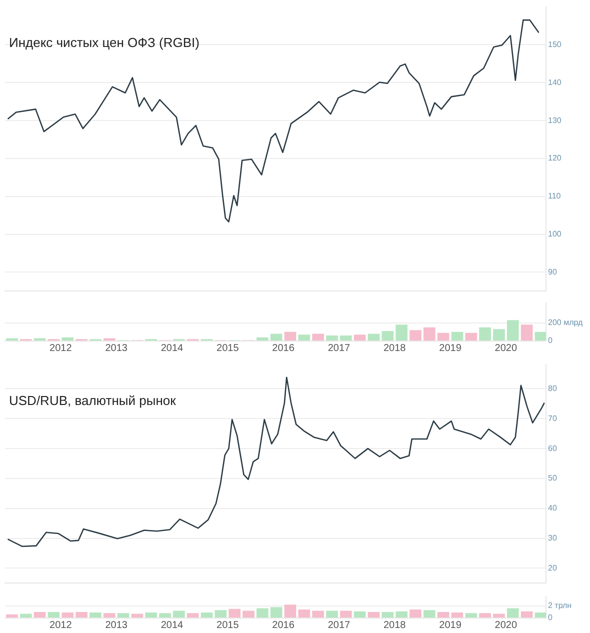 Image resolution: width=590 pixels, height=633 pixels. Describe the element at coordinates (92, 400) in the screenshot. I see `text: USD/RUB, валютный рынок` at that location.